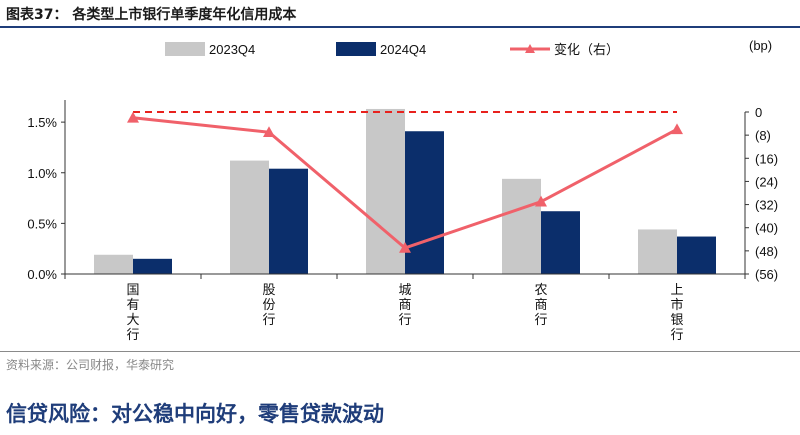 This screenshot has width=800, height=435. I want to click on left-tick-label: 1.5%, so click(42, 122).